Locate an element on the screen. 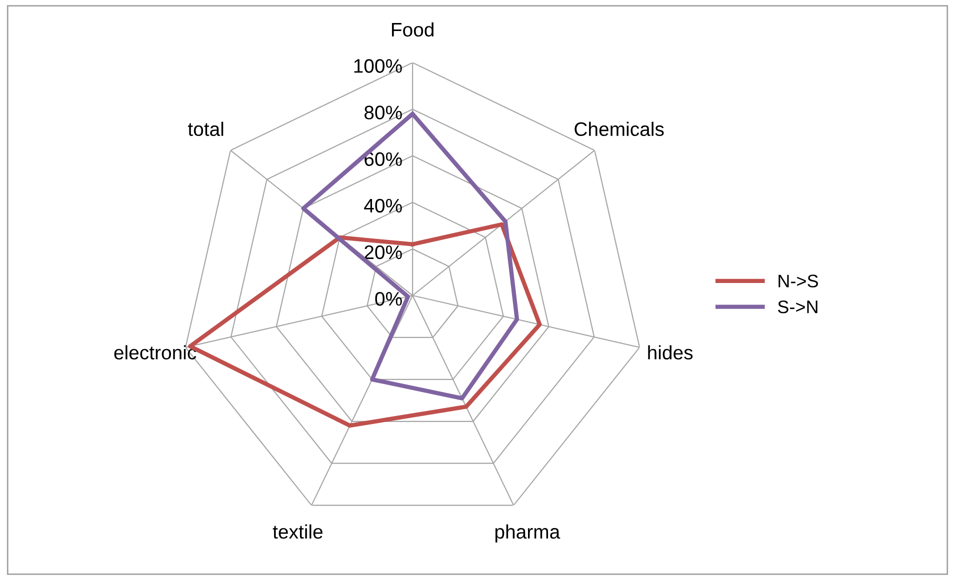  spoke-label: hides is located at coordinates (670, 352).